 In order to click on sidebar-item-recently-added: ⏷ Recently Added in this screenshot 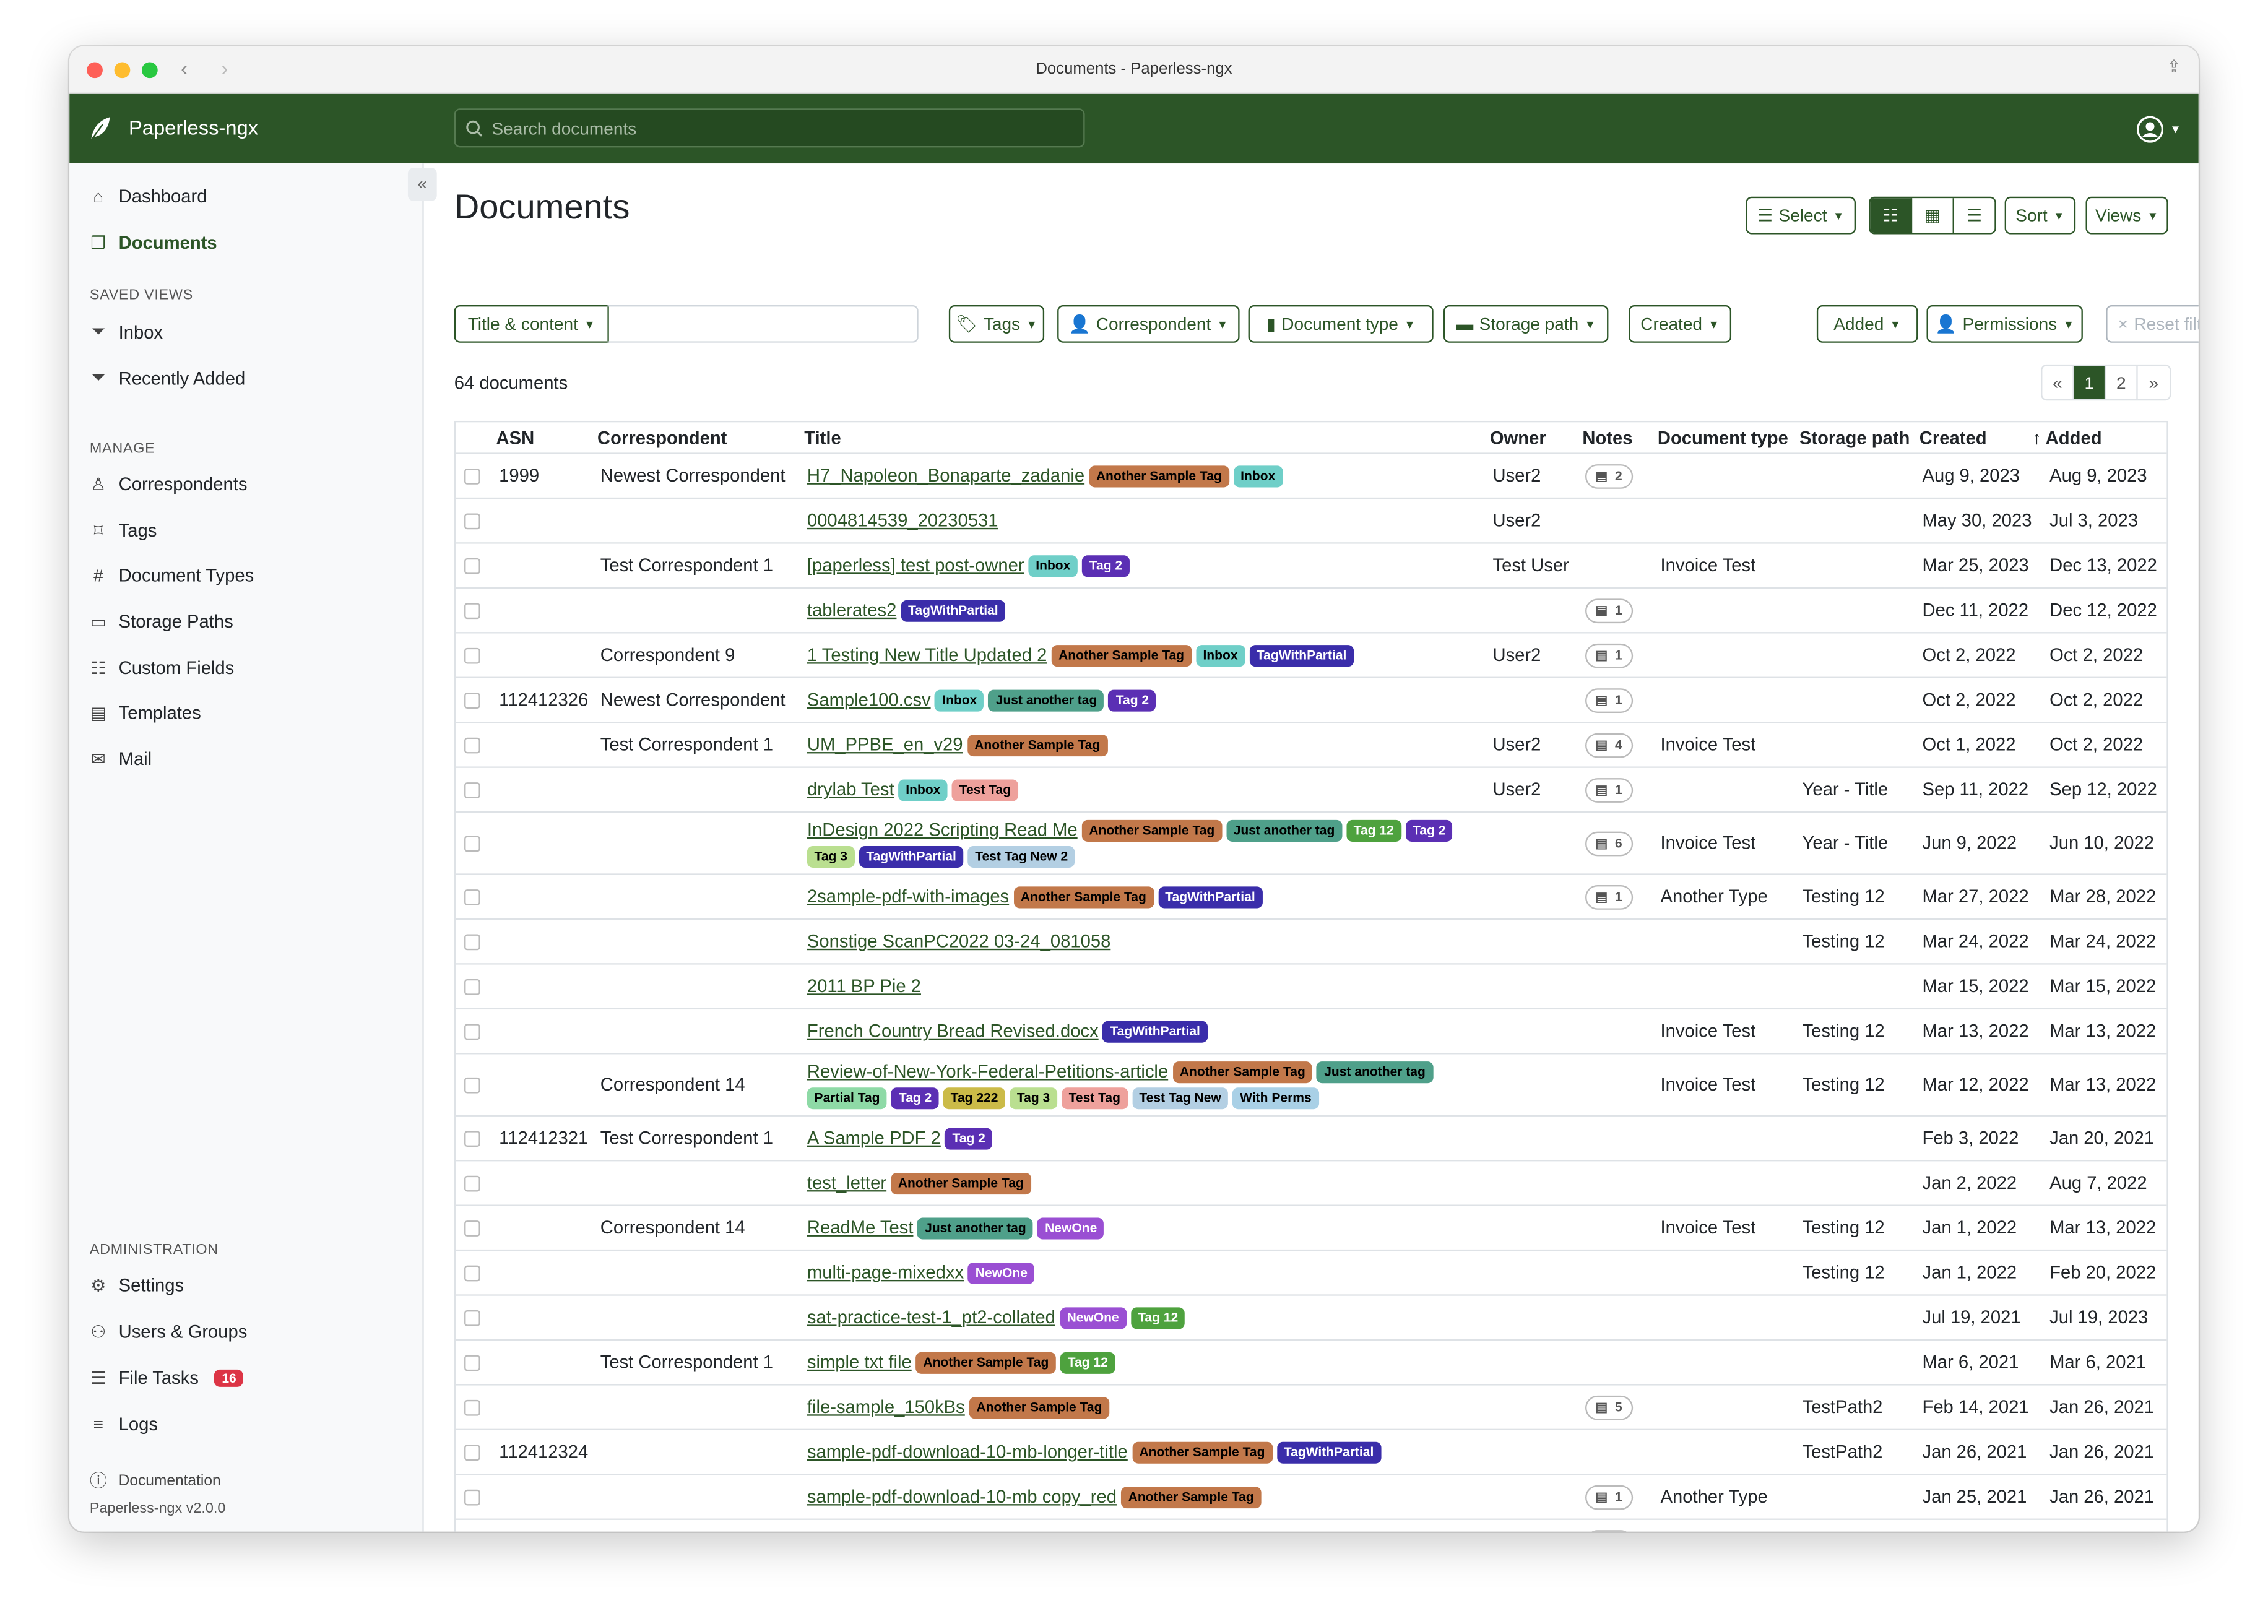, I will do `click(167, 378)`.